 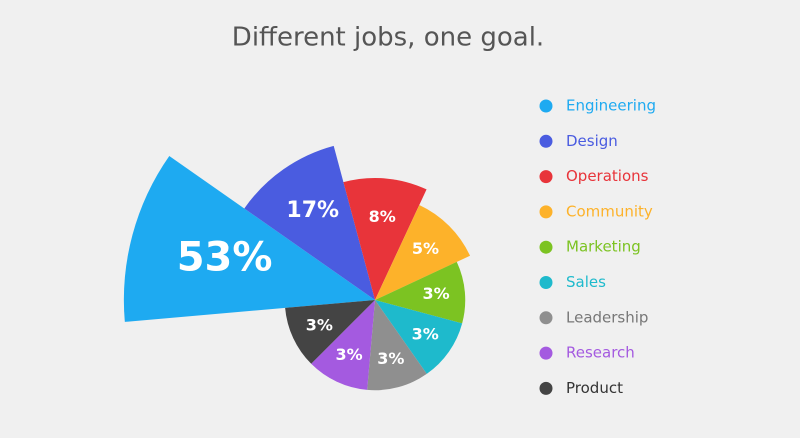 I want to click on value-label: 17%, so click(x=312, y=210).